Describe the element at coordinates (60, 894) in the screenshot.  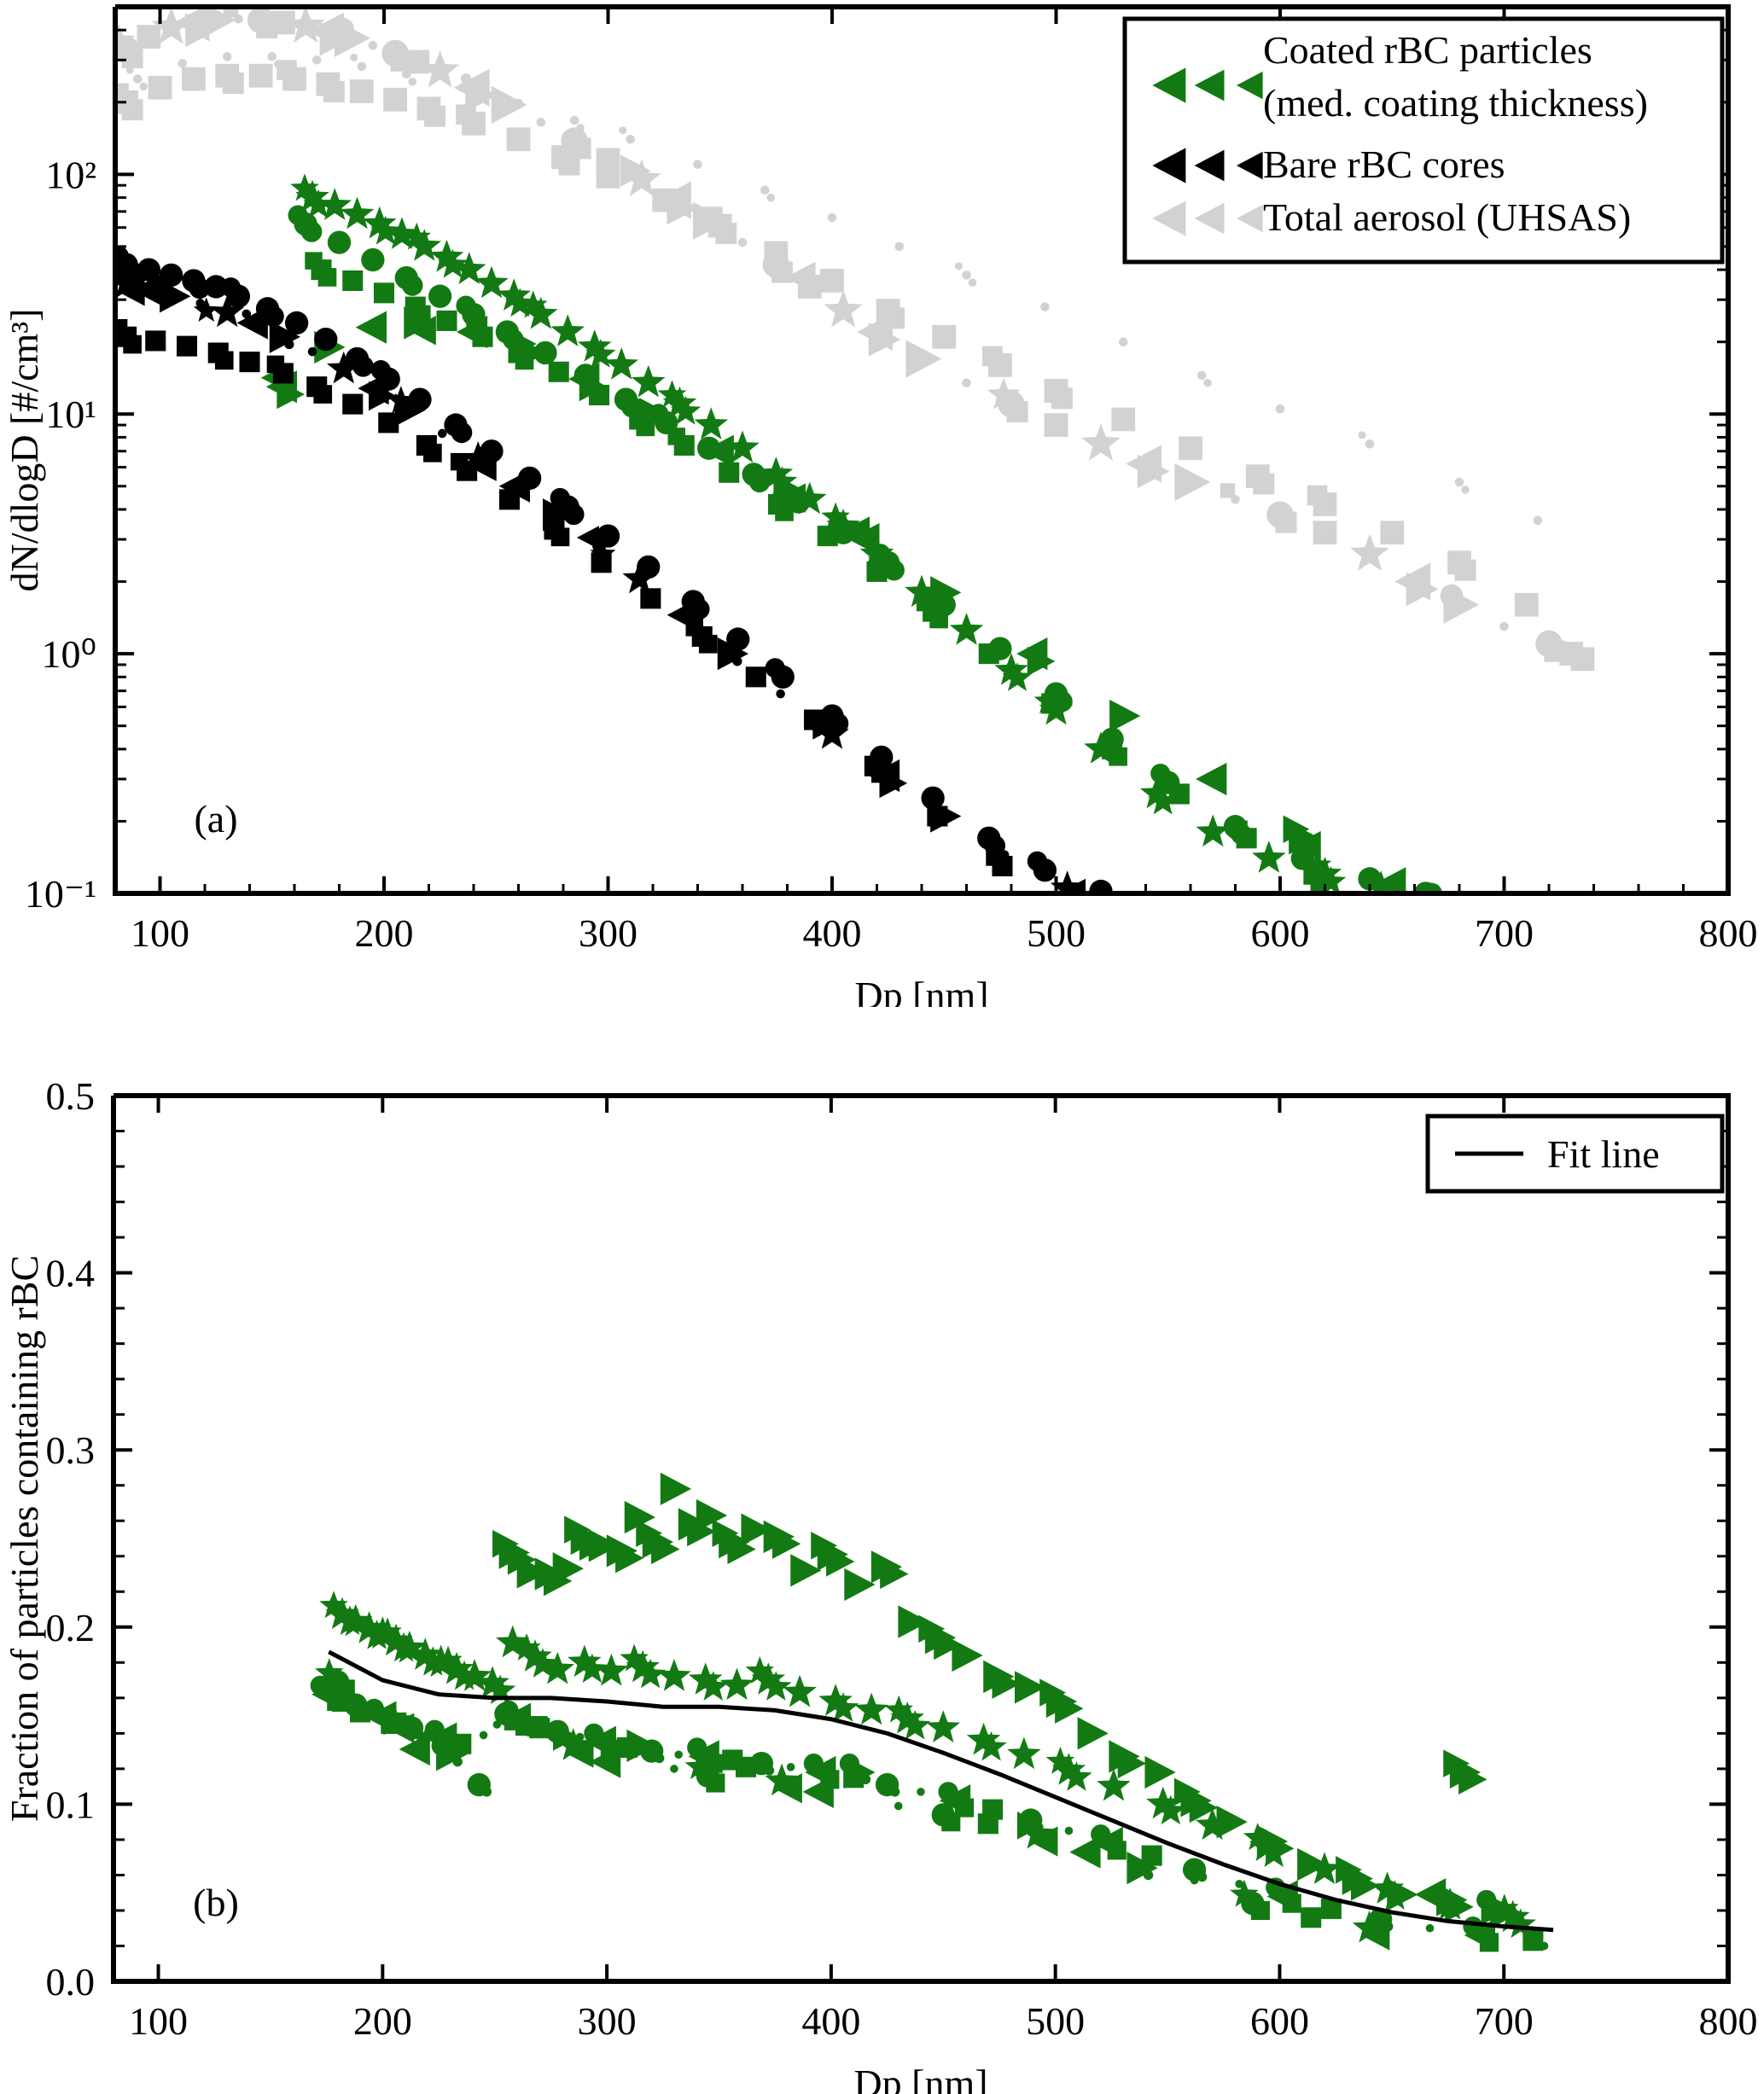
I see `panel-a-y-tick-label: 10⁻¹` at that location.